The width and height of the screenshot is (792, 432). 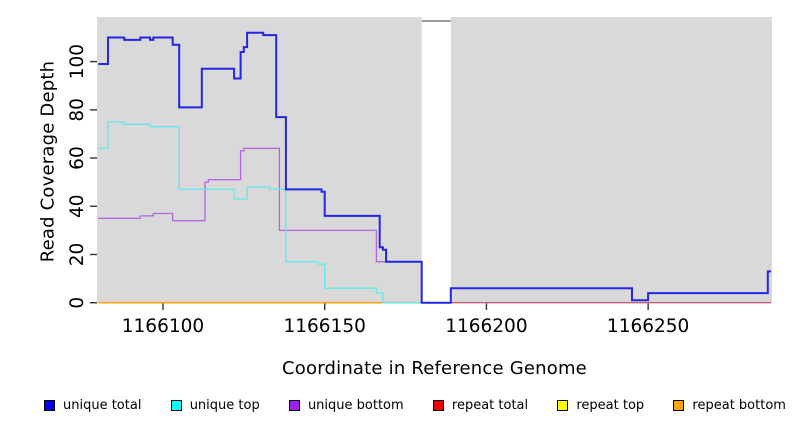 What do you see at coordinates (648, 326) in the screenshot?
I see `x-tick-label: 1166250` at bounding box center [648, 326].